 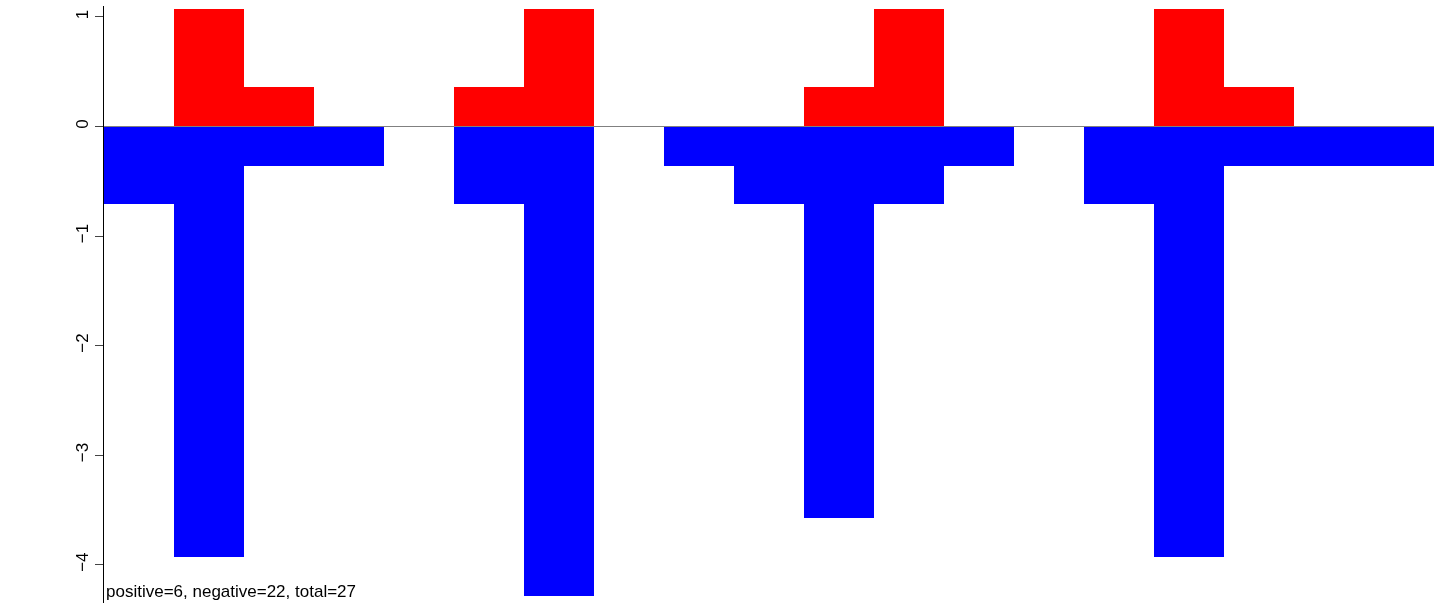 What do you see at coordinates (83, 14) in the screenshot?
I see `y-tick-label: 1` at bounding box center [83, 14].